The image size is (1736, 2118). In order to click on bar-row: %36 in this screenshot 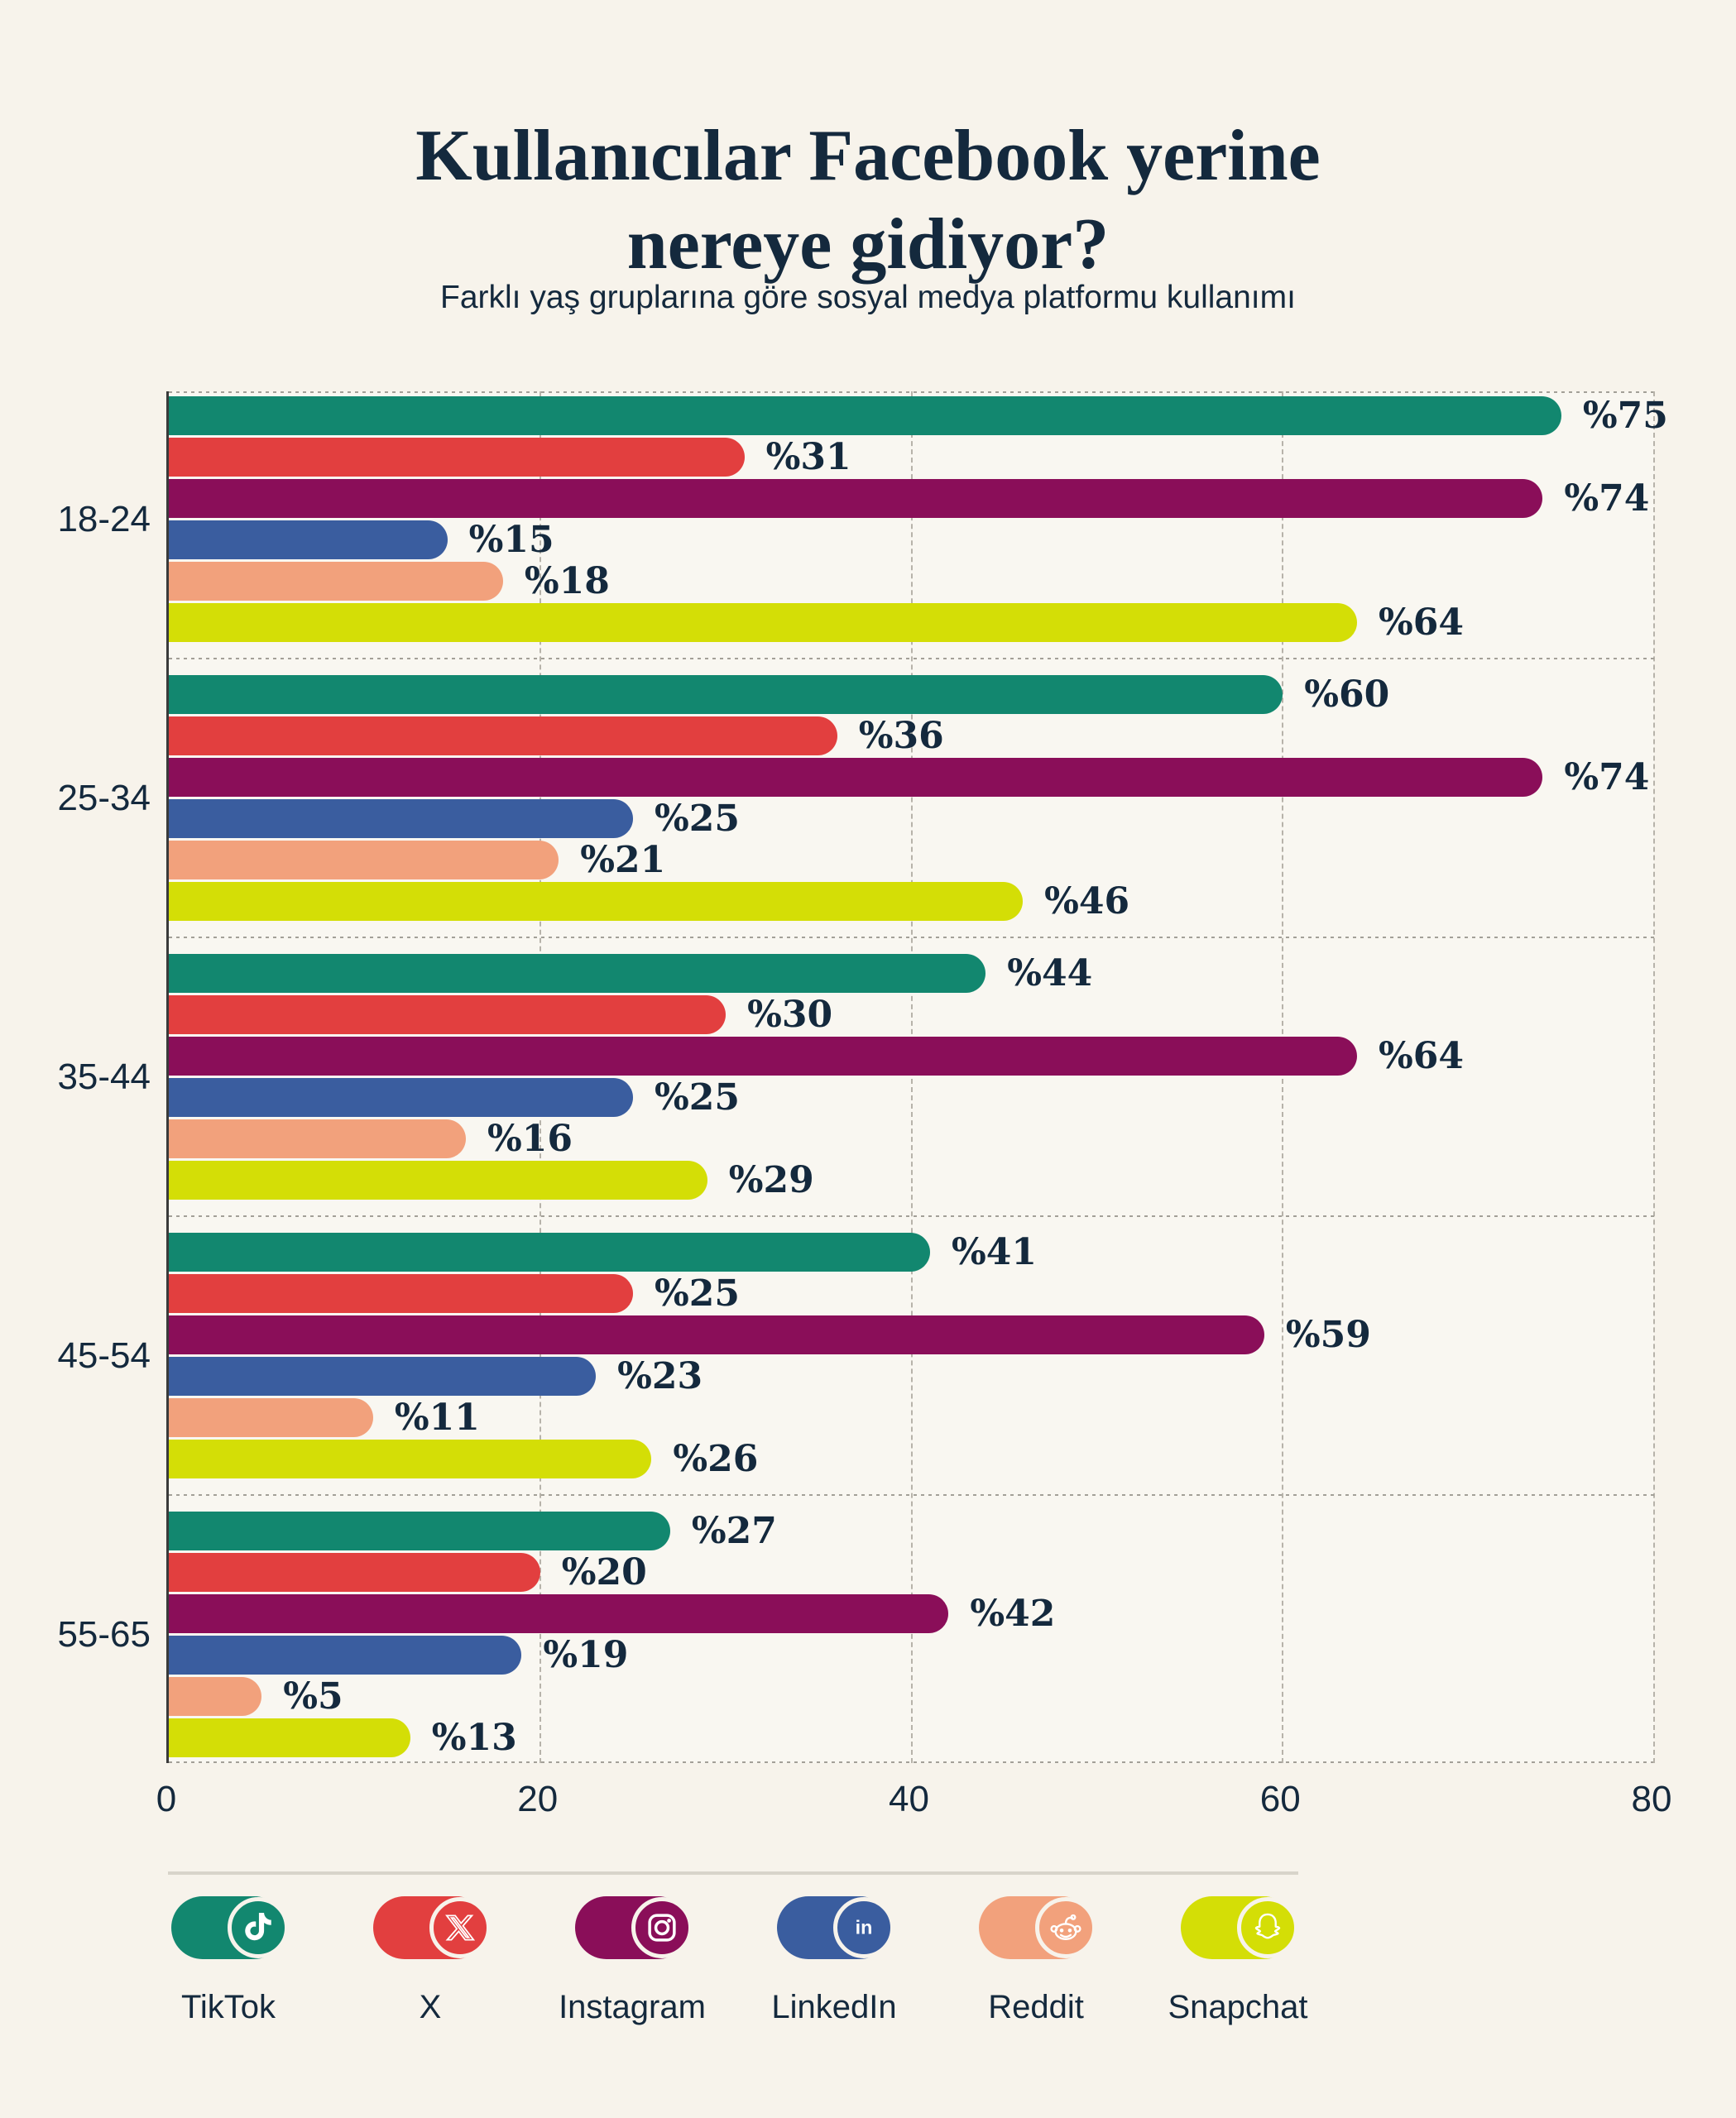, I will do `click(911, 736)`.